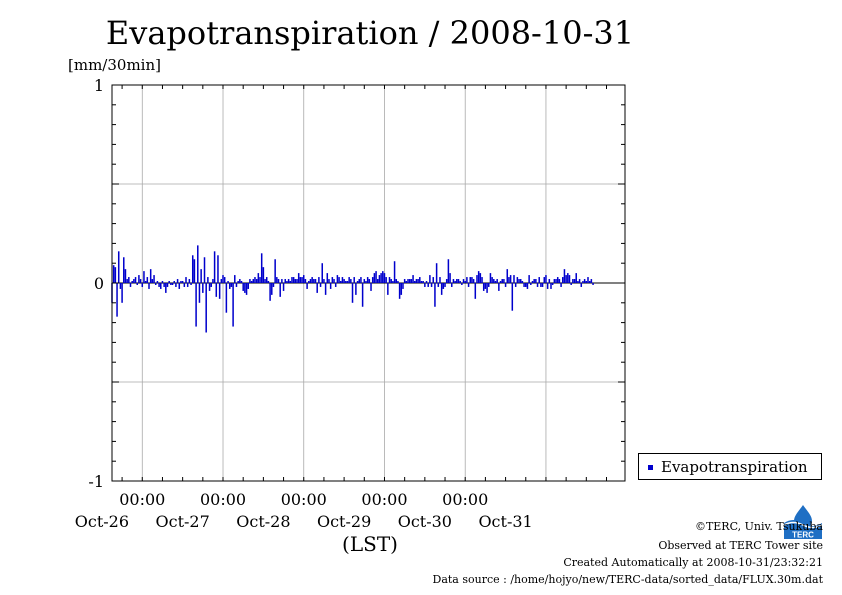 The image size is (842, 595). I want to click on y-tick-label: 0, so click(99, 283).